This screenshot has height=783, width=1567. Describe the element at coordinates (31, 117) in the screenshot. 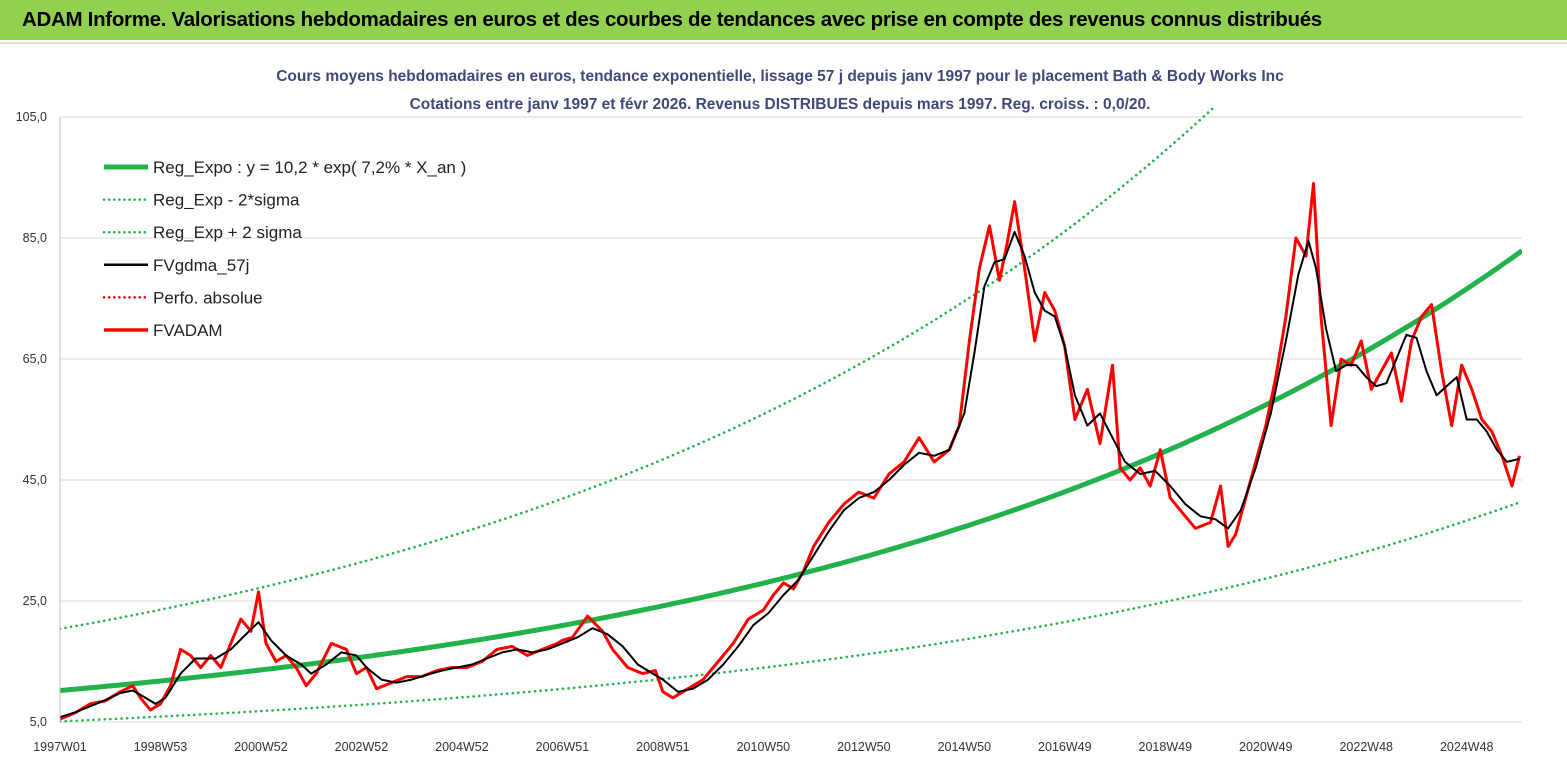

I see `y-tick-label: 105,0` at that location.